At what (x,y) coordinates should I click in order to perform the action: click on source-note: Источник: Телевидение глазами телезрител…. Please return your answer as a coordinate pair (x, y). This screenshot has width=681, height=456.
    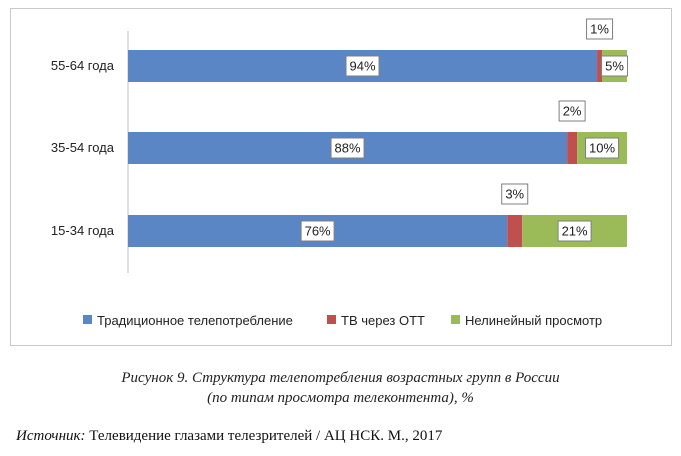
    Looking at the image, I should click on (229, 436).